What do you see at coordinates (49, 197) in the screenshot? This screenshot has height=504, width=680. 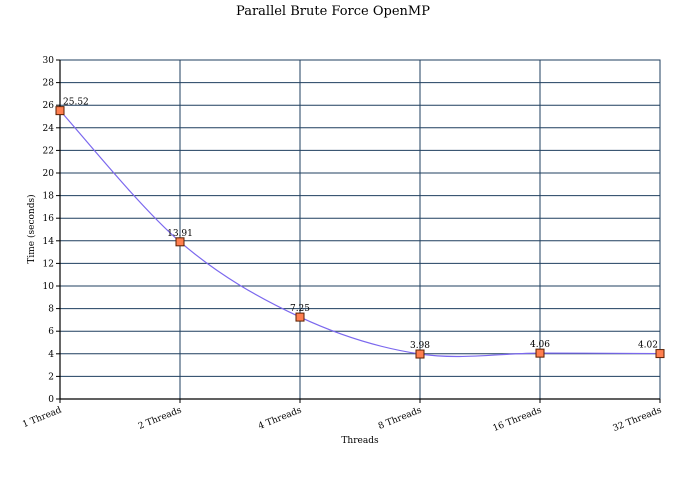 I see `y-tick-label: 18` at bounding box center [49, 197].